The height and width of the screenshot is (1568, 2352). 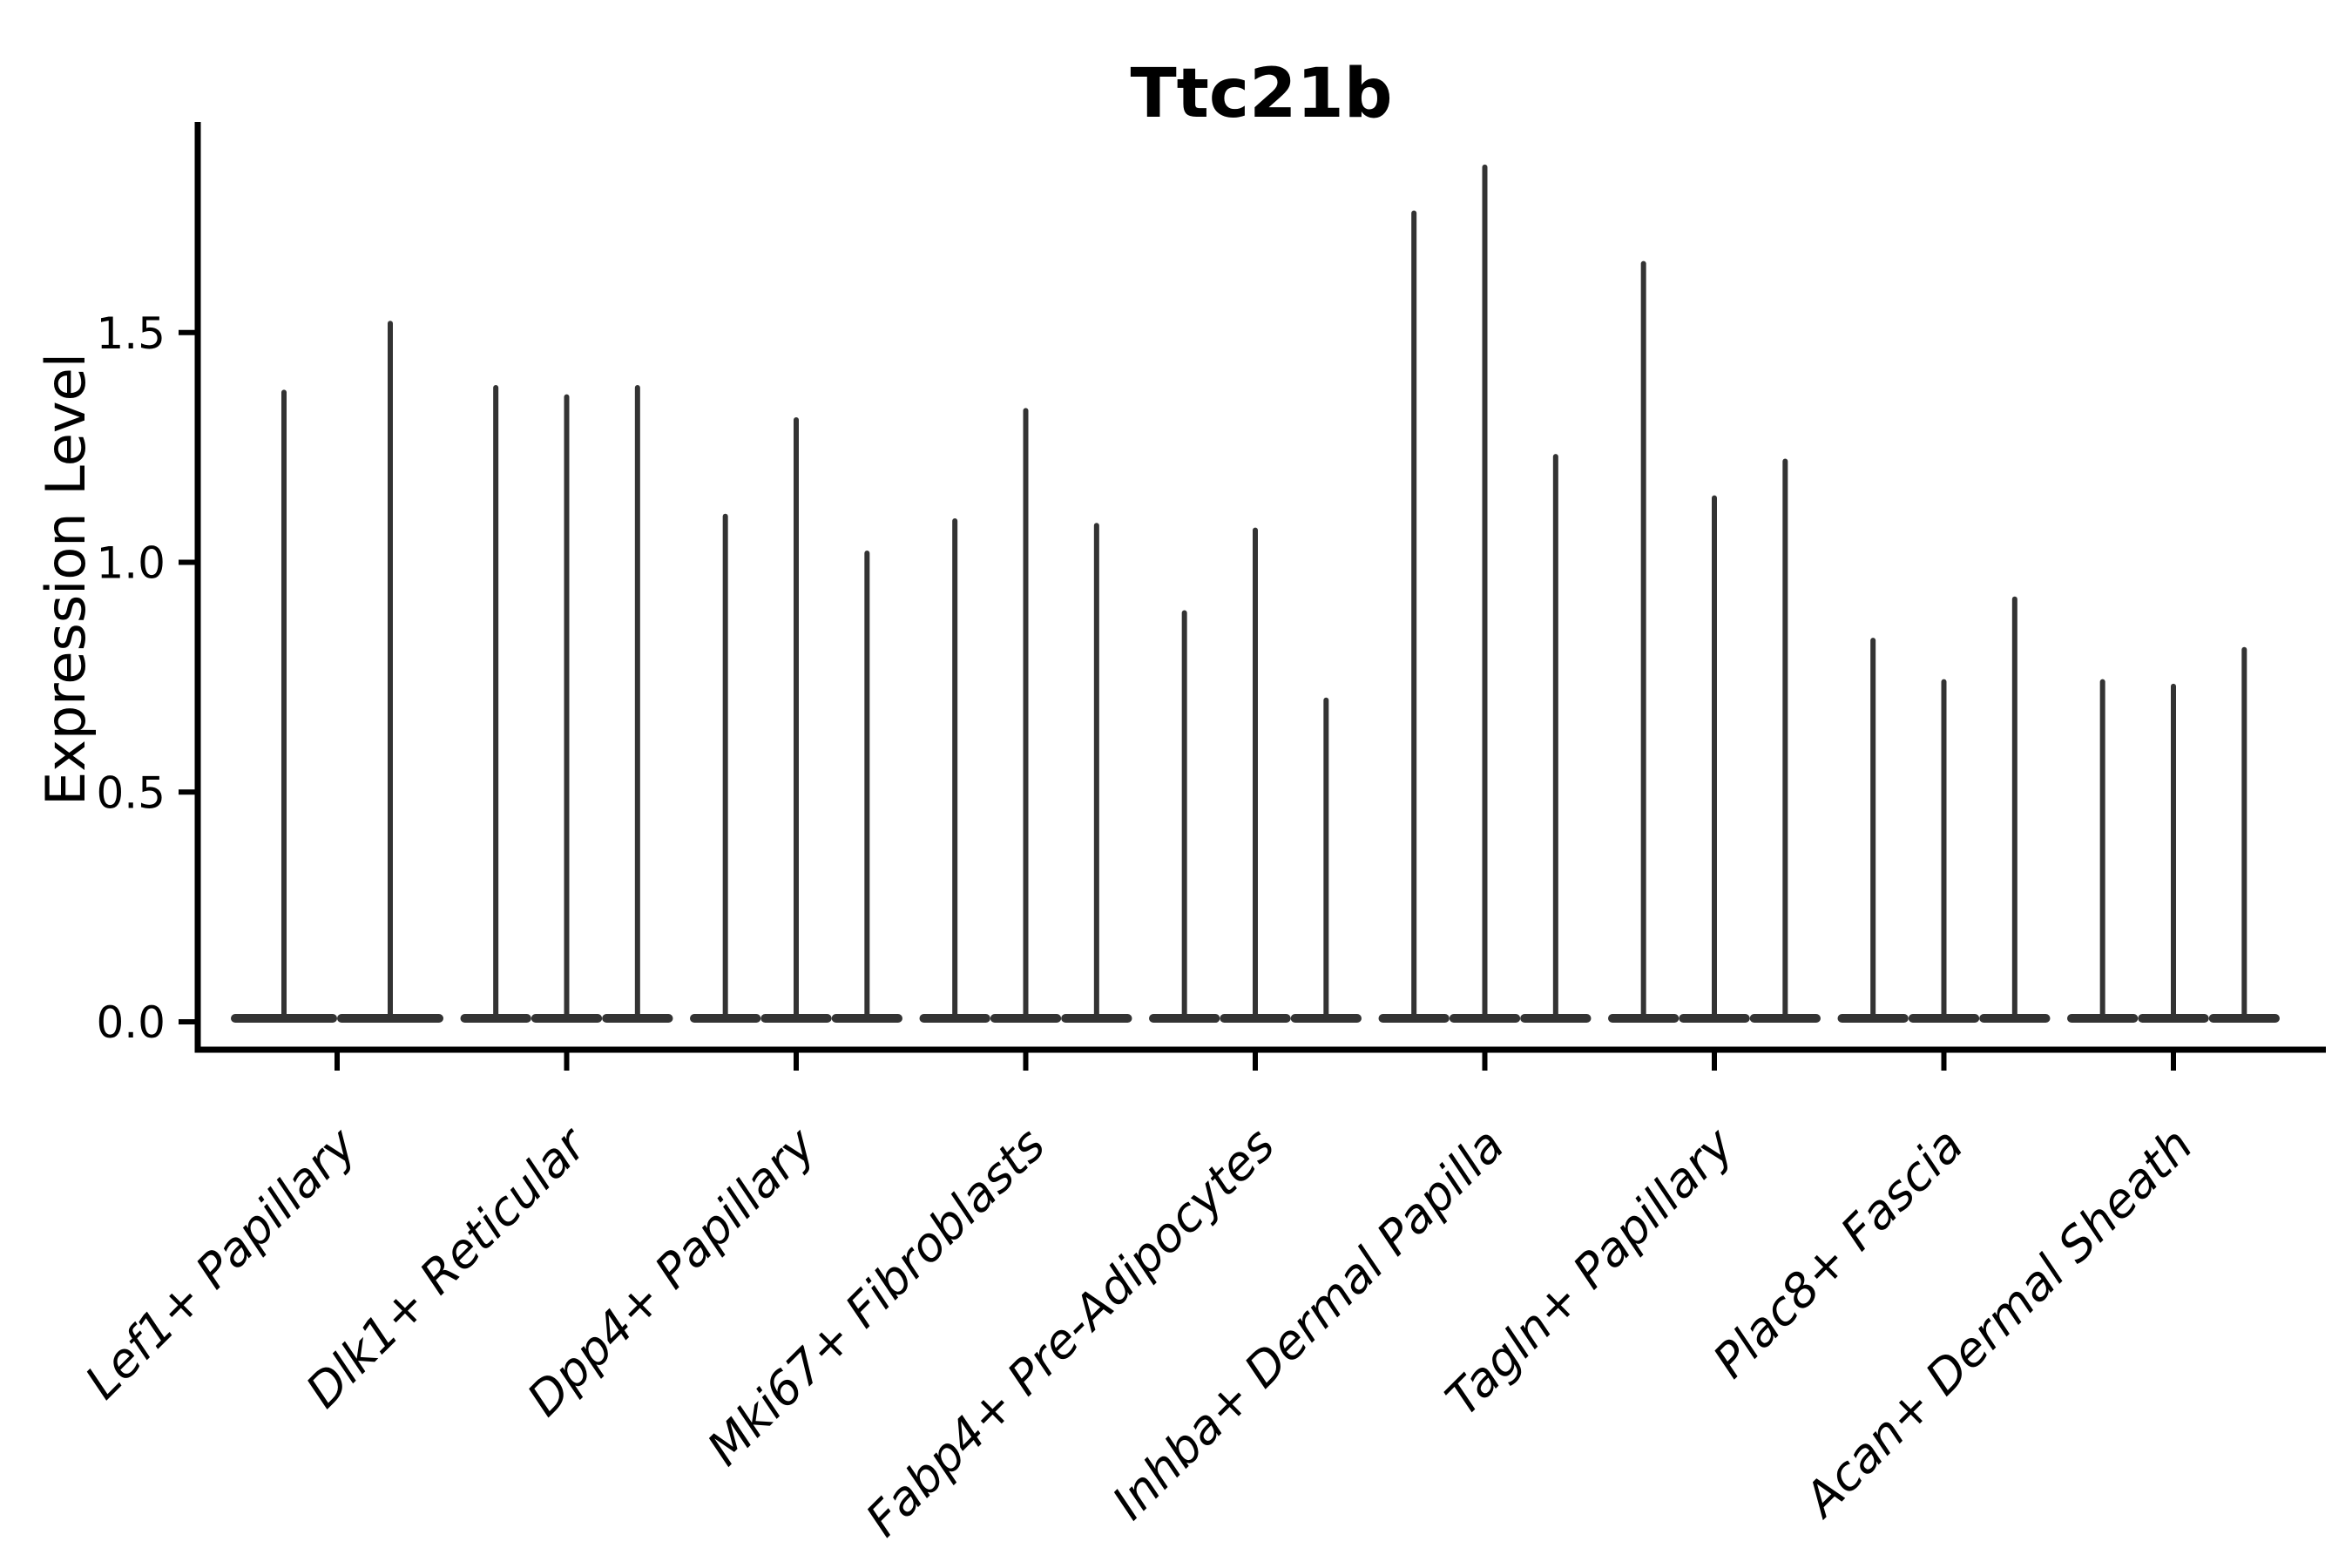 What do you see at coordinates (1261, 94) in the screenshot?
I see `chart-title: Ttc21b` at bounding box center [1261, 94].